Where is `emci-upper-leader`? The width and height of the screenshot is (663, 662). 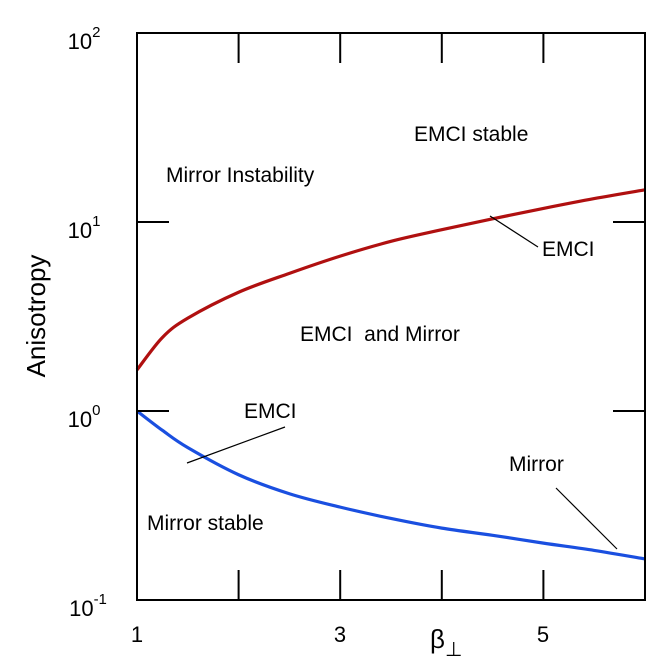 emci-upper-leader is located at coordinates (514, 231).